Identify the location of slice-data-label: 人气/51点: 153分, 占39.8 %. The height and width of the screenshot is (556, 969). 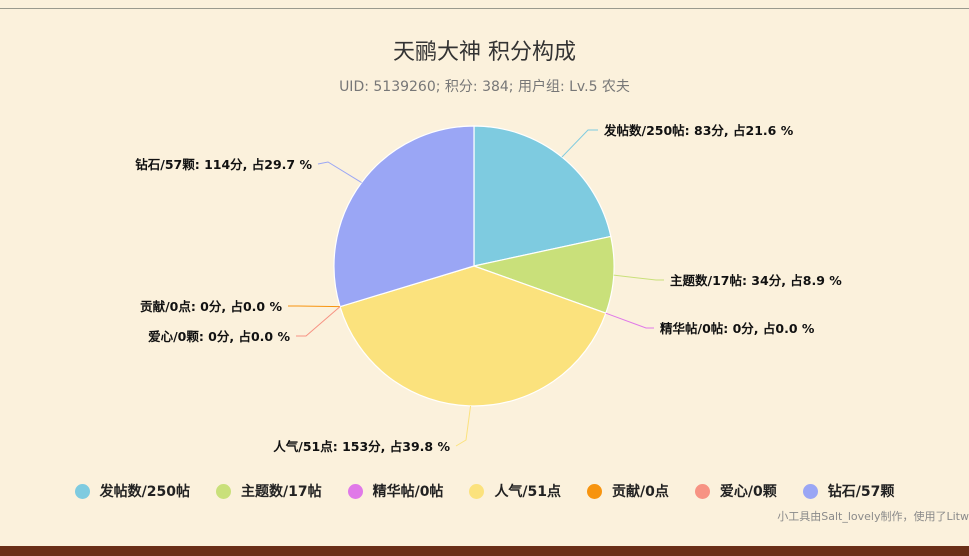
(361, 446).